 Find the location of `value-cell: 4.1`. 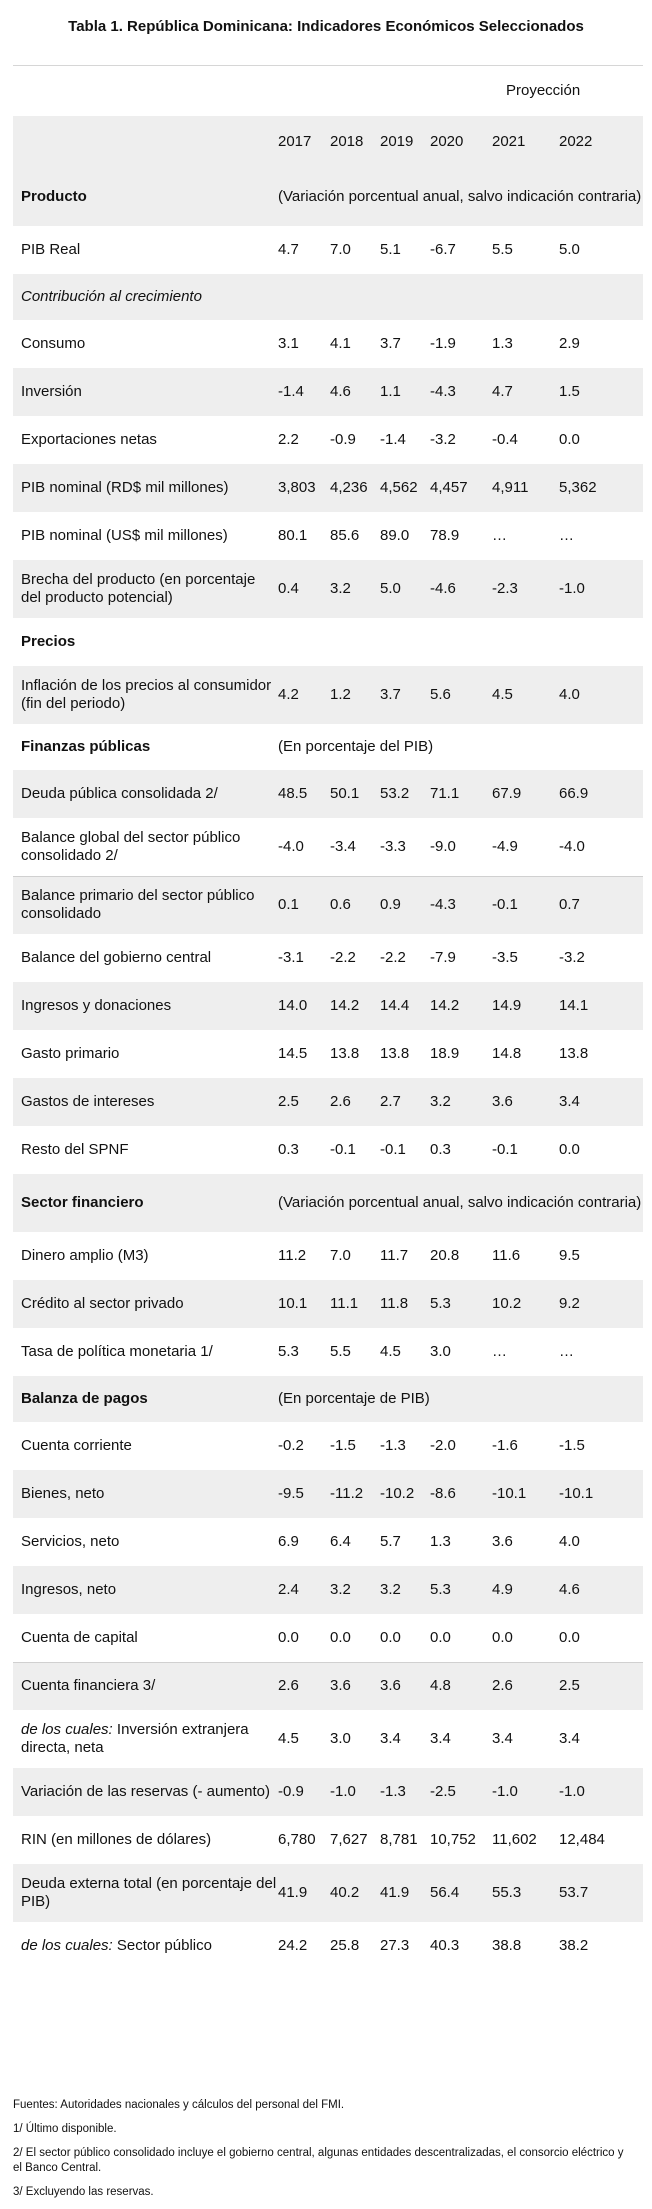

value-cell: 4.1 is located at coordinates (340, 343).